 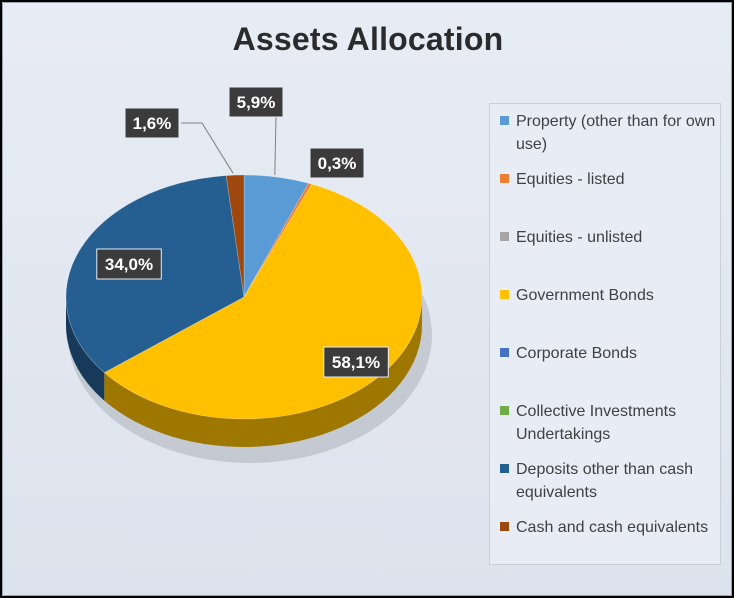 I want to click on data-label: 1,6%, so click(x=152, y=123).